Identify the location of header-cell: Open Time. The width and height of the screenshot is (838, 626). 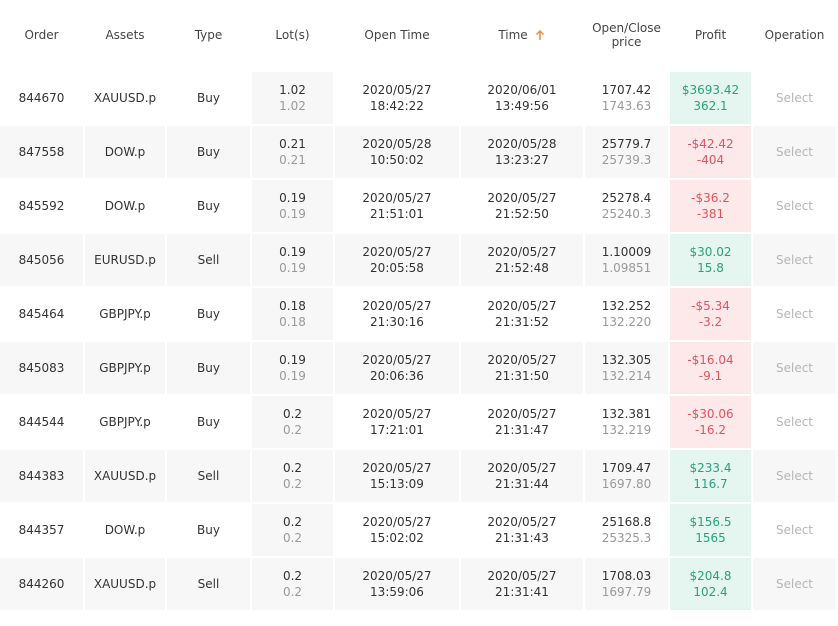
(398, 36).